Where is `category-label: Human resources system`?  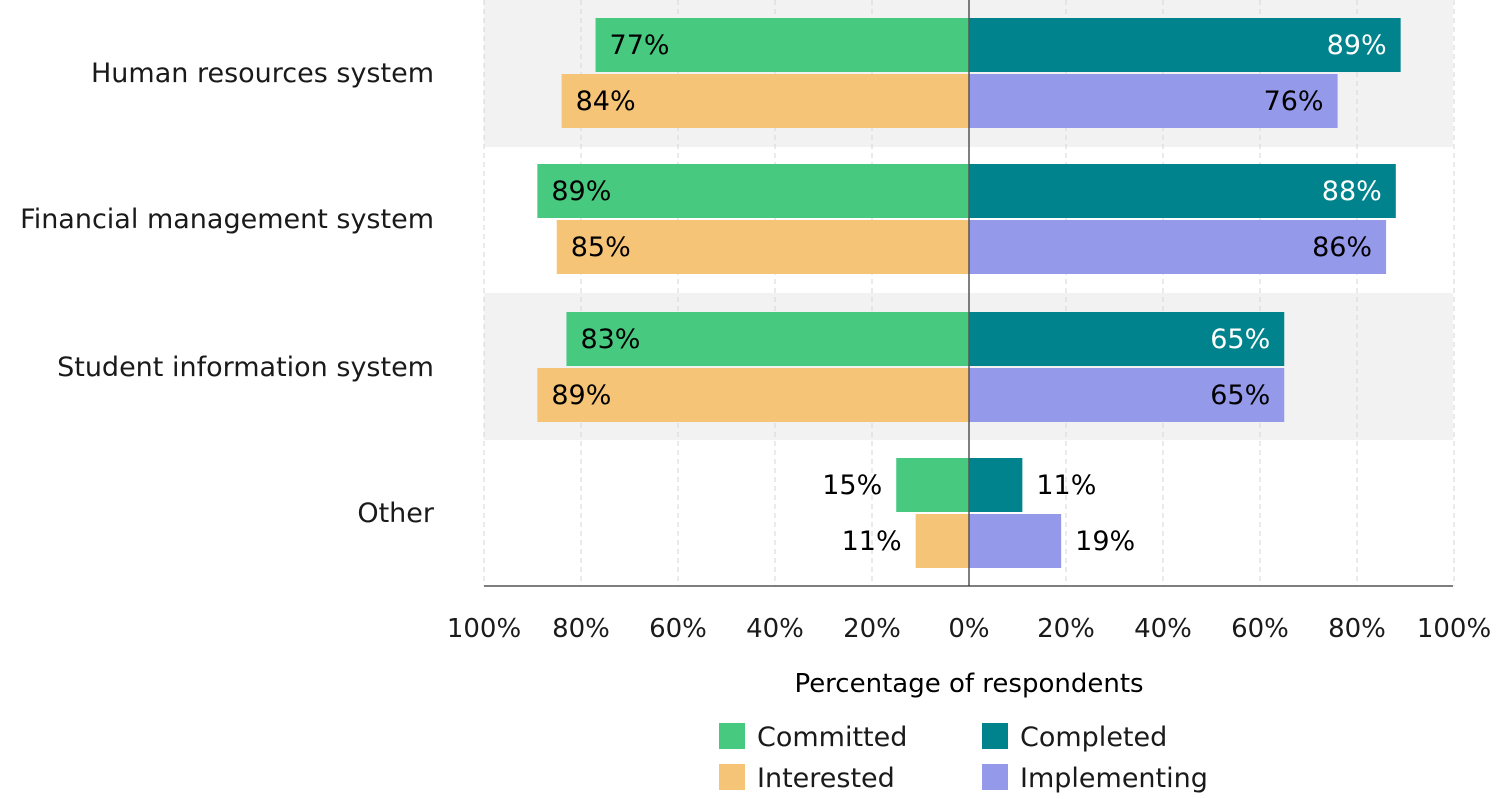
category-label: Human resources system is located at coordinates (262, 73).